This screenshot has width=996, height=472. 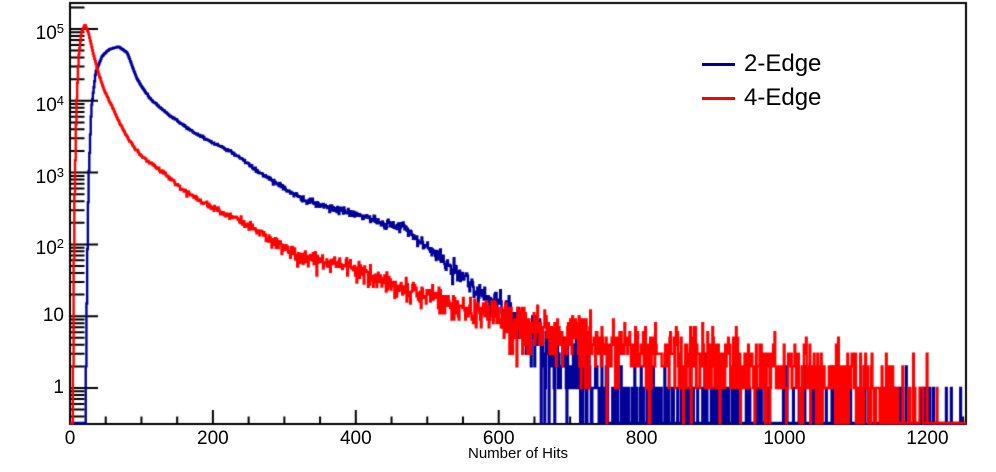 I want to click on x-tick-label: 1200, so click(x=927, y=438).